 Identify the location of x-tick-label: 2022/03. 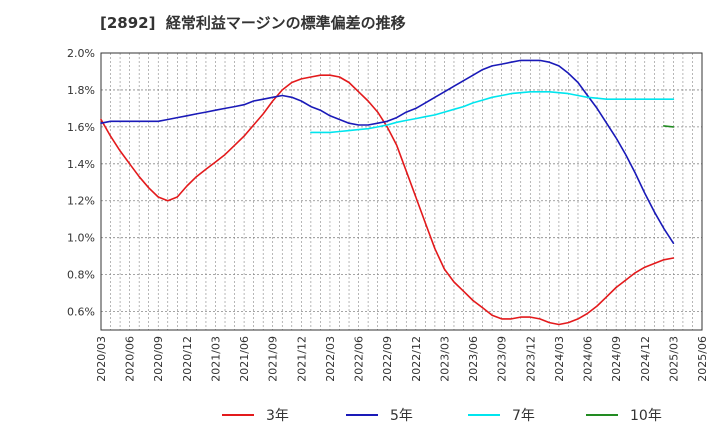
(330, 359).